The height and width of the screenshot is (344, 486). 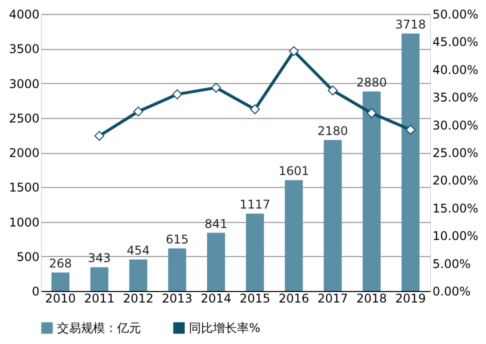 I want to click on legend-label: 交易规模：亿元, so click(x=99, y=328).